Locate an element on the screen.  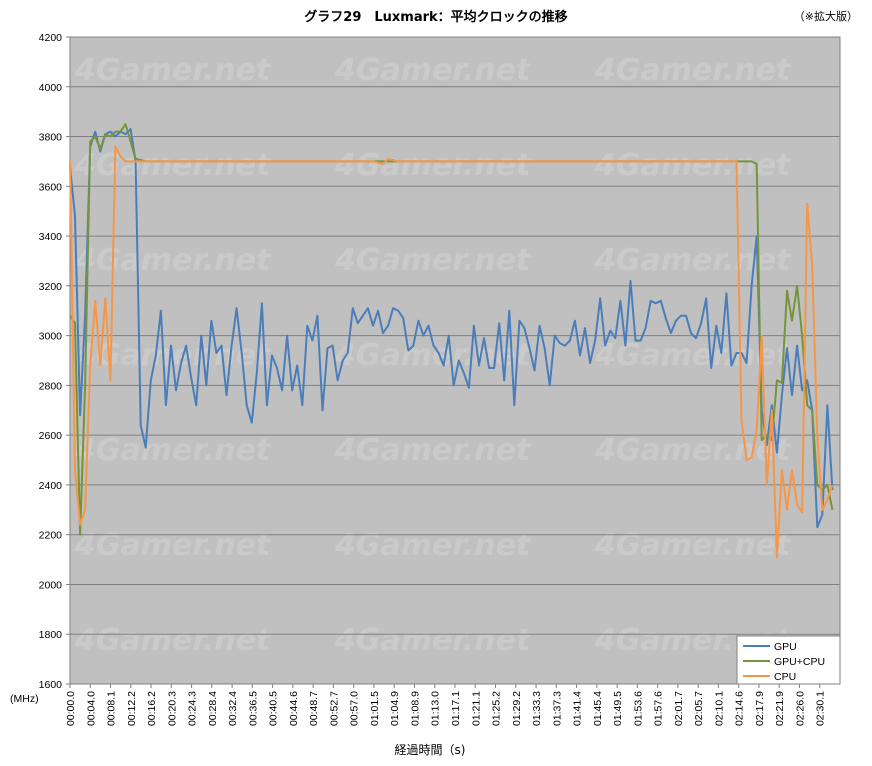
x-tick-label: 00:08.1 is located at coordinates (112, 708).